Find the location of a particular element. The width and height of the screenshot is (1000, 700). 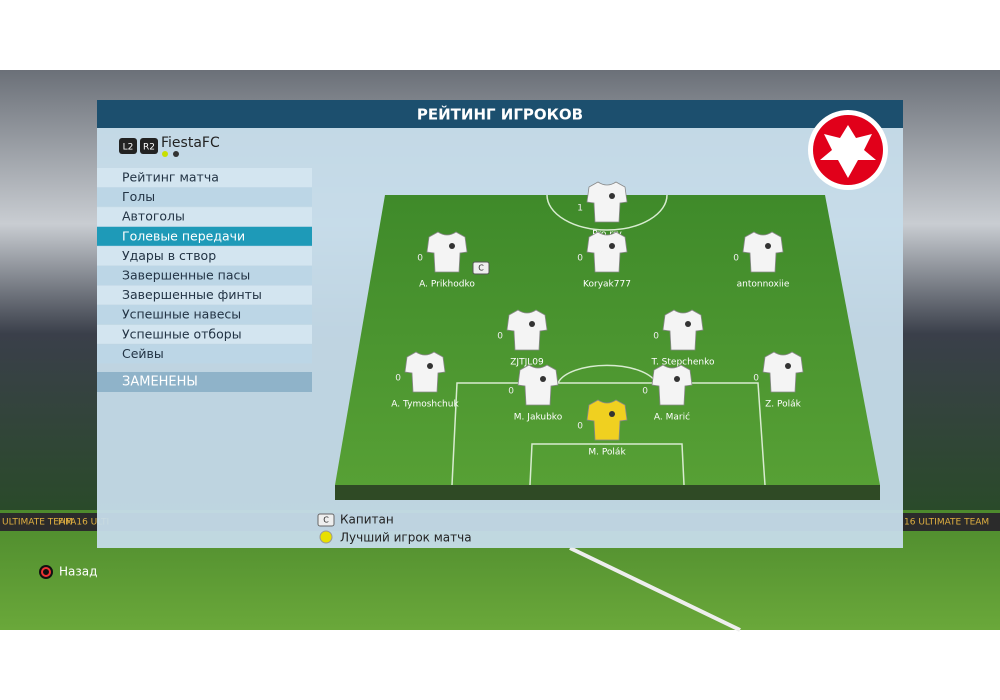

best-player-icon is located at coordinates (326, 537).